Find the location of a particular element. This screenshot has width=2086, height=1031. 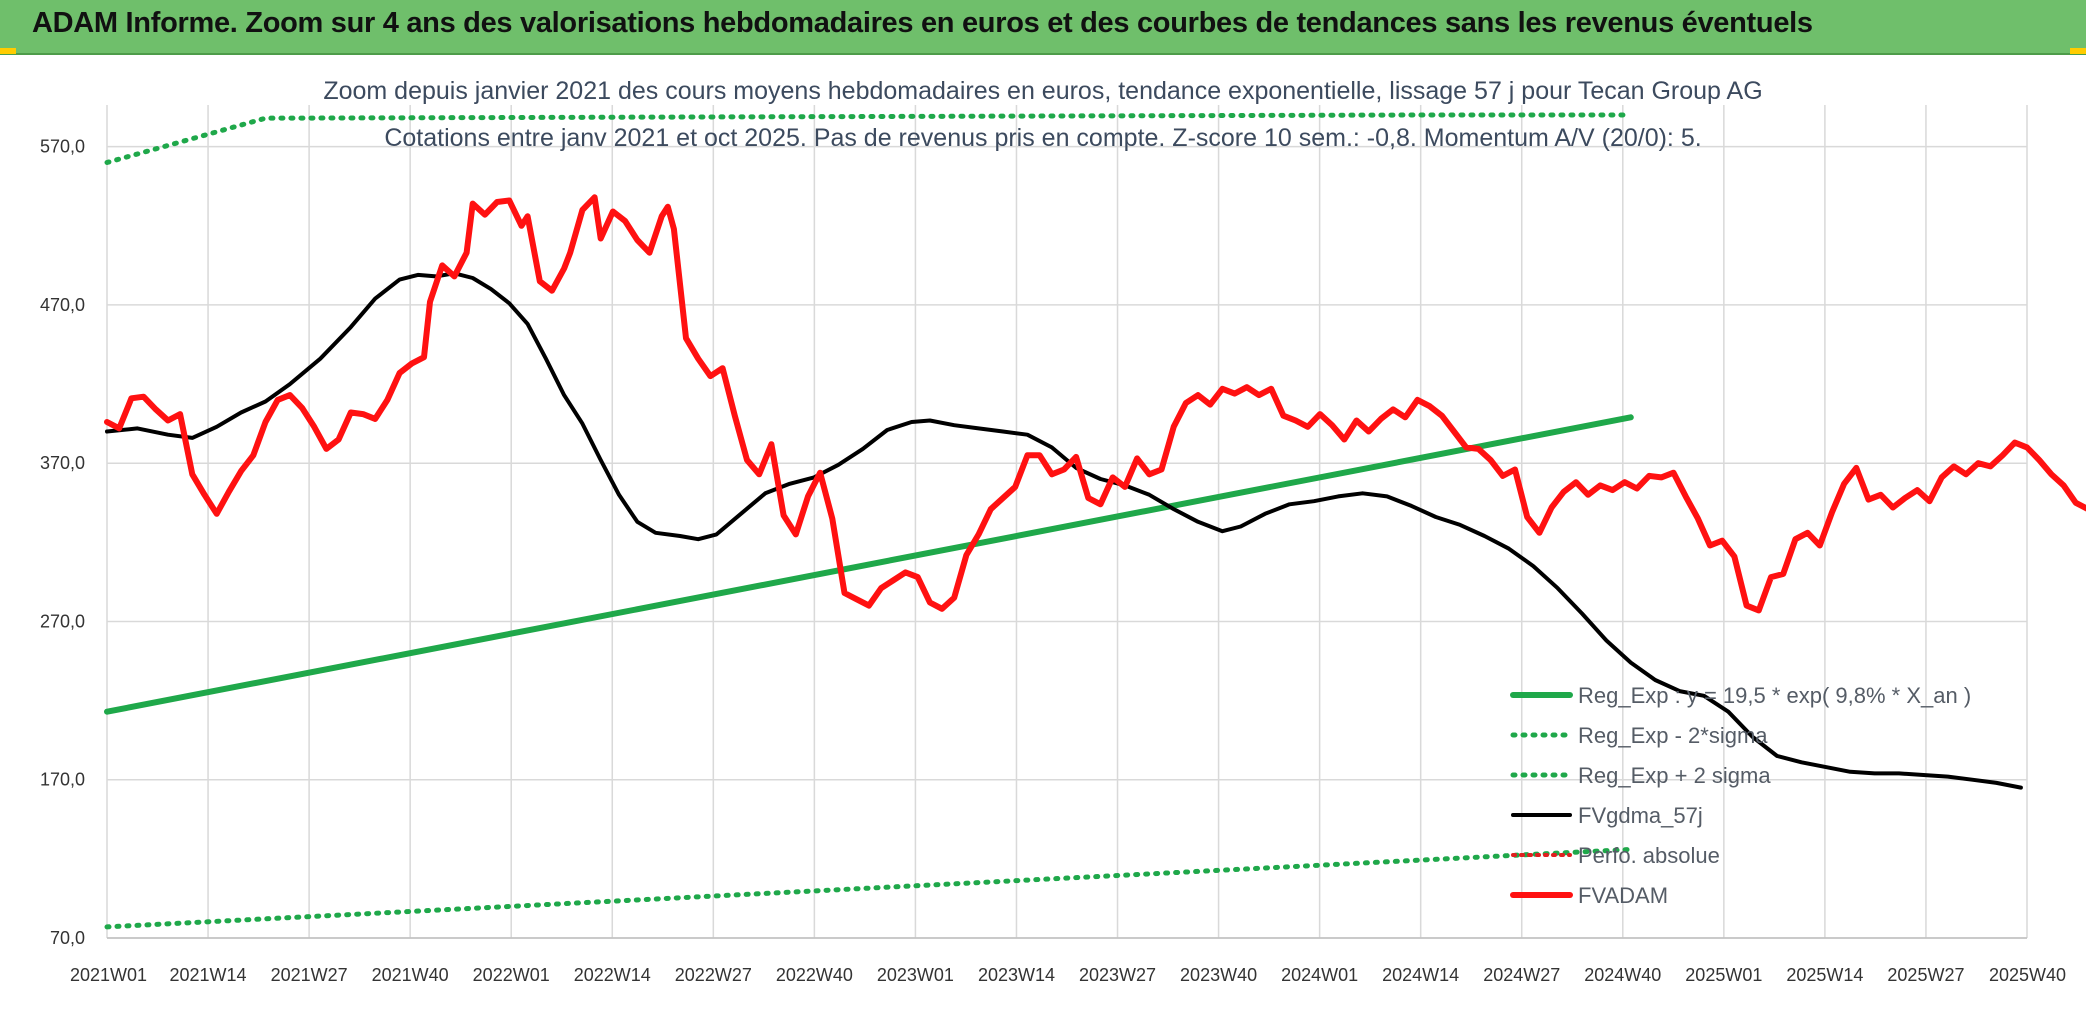

x-tick-label: 2024W01 is located at coordinates (1319, 975).